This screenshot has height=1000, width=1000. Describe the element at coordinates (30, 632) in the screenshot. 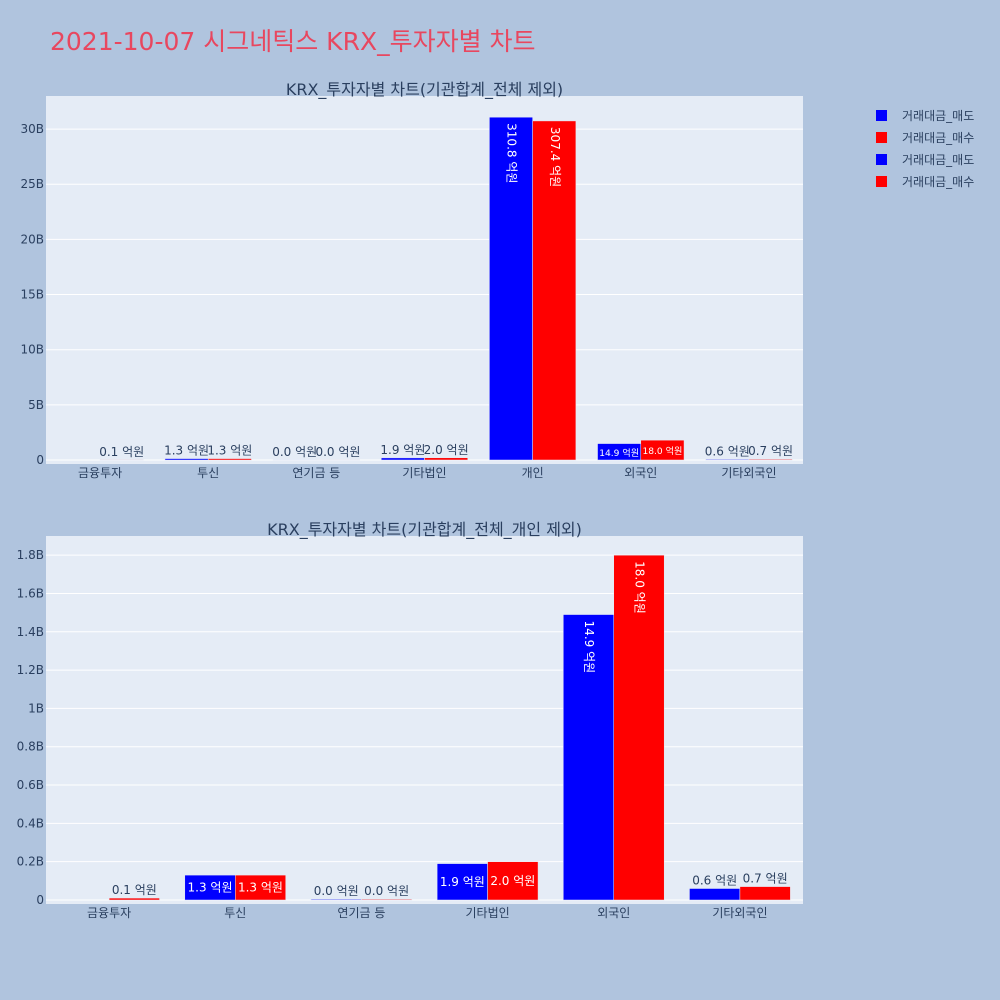

I see `y-tick-label: 1.4B` at that location.